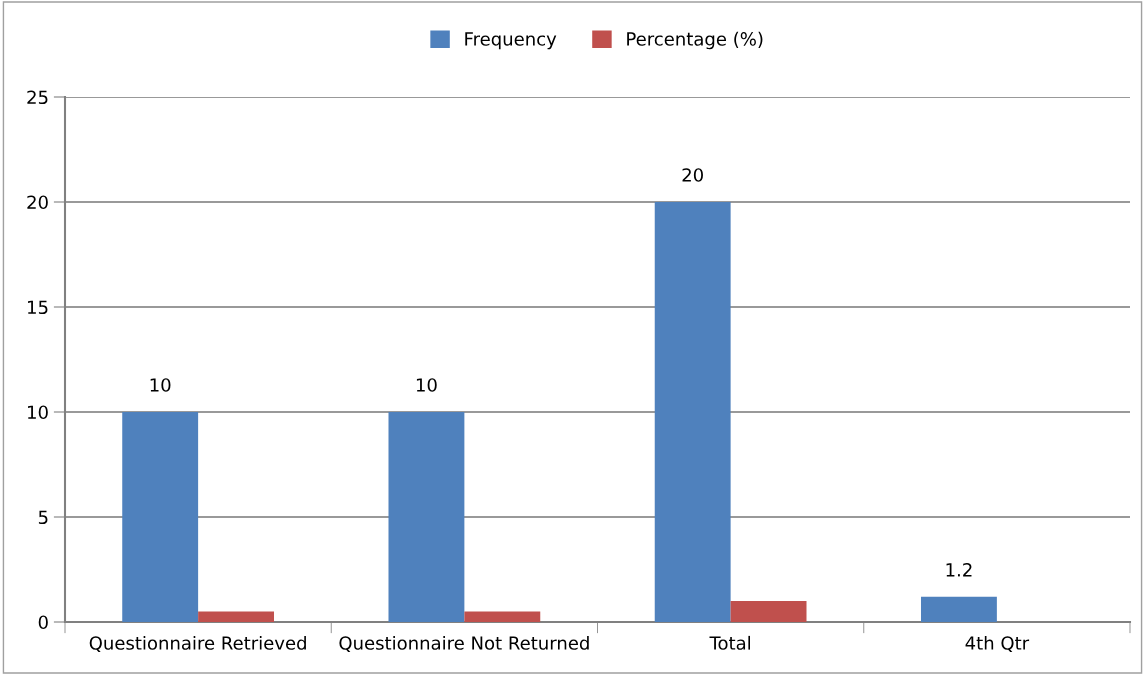  I want to click on x-tick-label: 4th Qtr, so click(997, 643).